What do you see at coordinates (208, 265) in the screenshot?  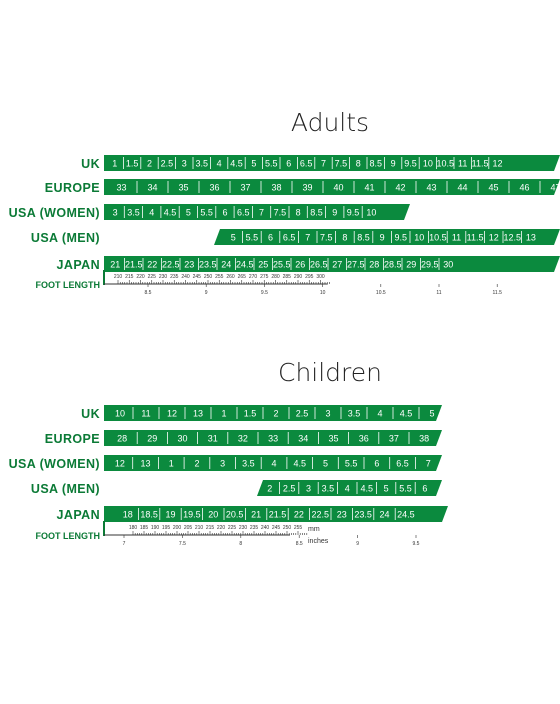 I see `adults-japan-cell: 23.5` at bounding box center [208, 265].